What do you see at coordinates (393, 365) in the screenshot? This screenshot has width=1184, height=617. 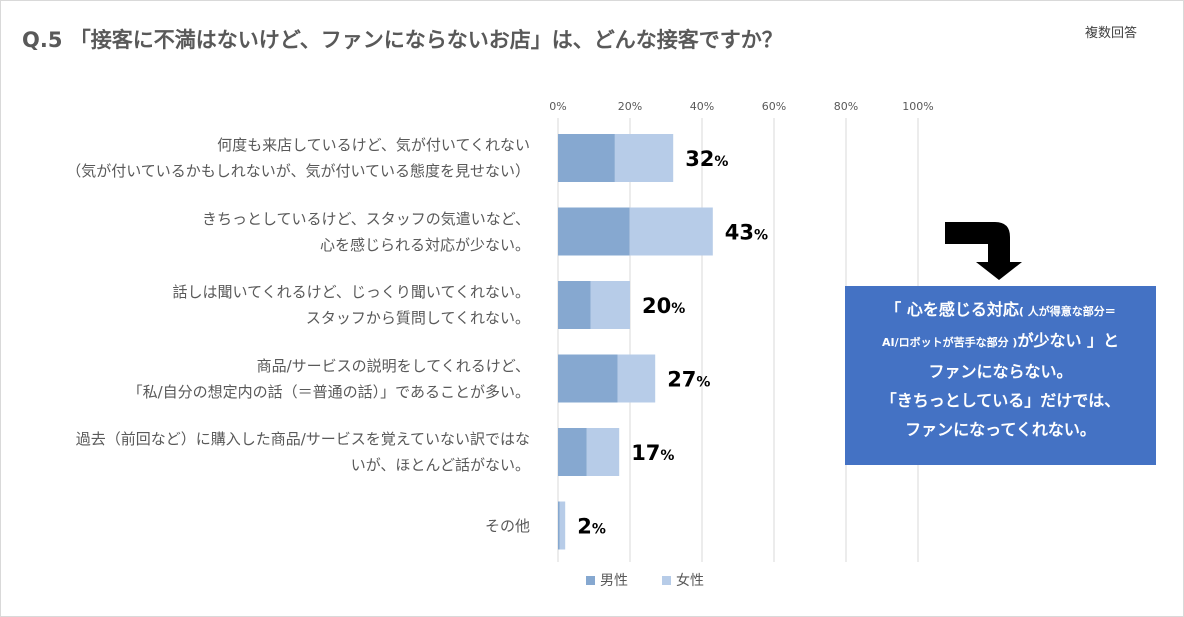 I see `category-label-line: 商品/サービスの説明をしてくれるけど、` at bounding box center [393, 365].